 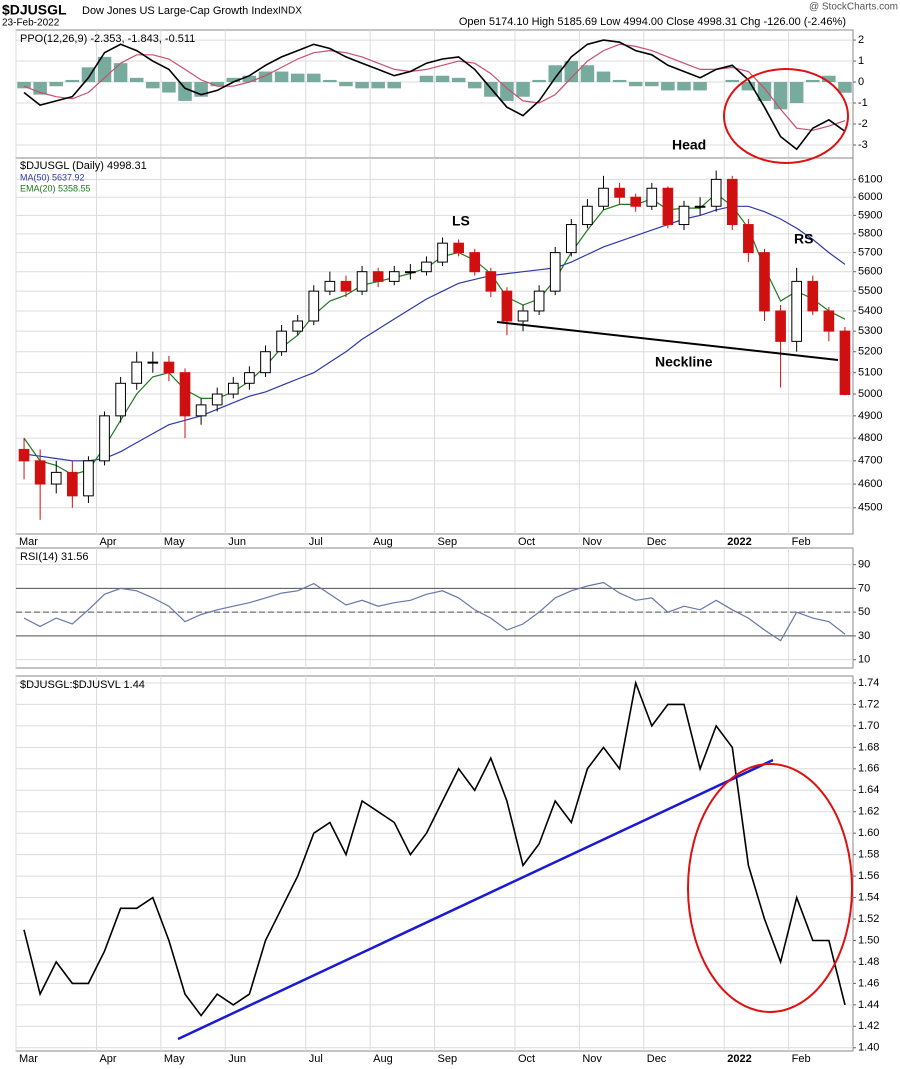 I want to click on y-tick-label: 1, so click(x=861, y=61).